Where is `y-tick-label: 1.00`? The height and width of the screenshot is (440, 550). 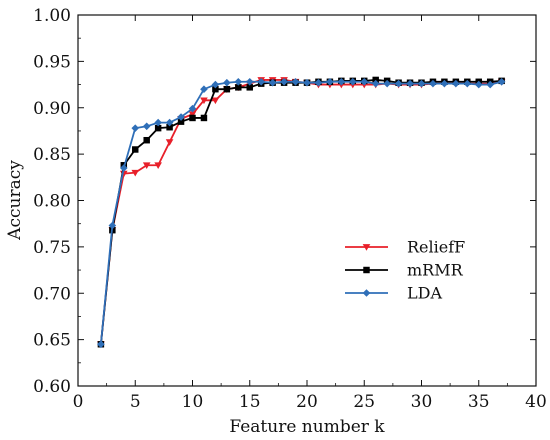 y-tick-label: 1.00 is located at coordinates (52, 16).